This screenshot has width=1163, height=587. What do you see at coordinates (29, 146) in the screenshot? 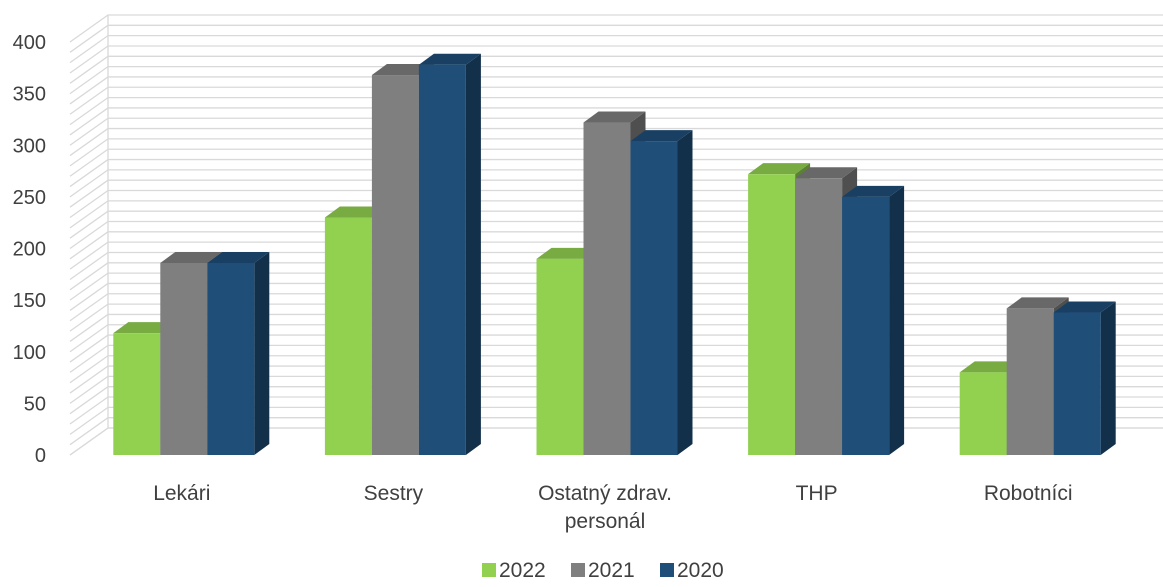
I see `y-tick-label: 300` at bounding box center [29, 146].